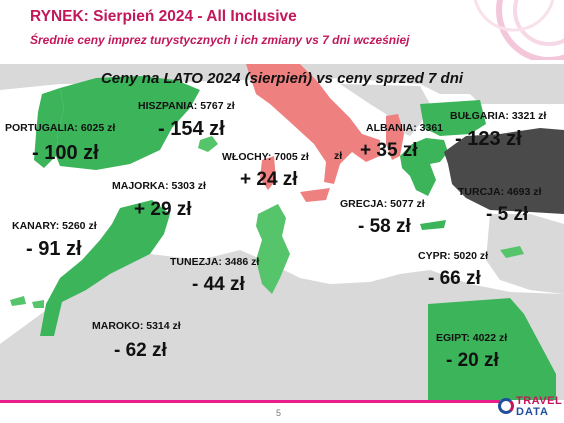  I want to click on change-tunezja: - 44 zł, so click(218, 284).